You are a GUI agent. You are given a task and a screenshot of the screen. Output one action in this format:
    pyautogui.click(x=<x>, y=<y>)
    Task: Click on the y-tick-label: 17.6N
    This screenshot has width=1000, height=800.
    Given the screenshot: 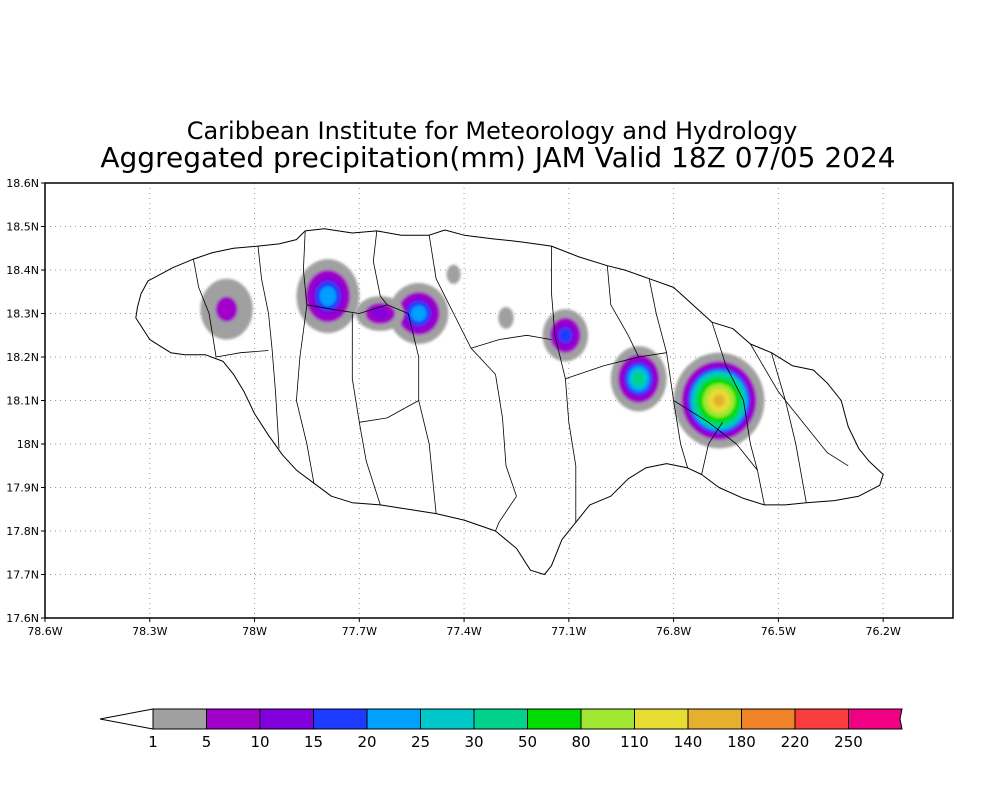 What is the action you would take?
    pyautogui.click(x=22, y=618)
    